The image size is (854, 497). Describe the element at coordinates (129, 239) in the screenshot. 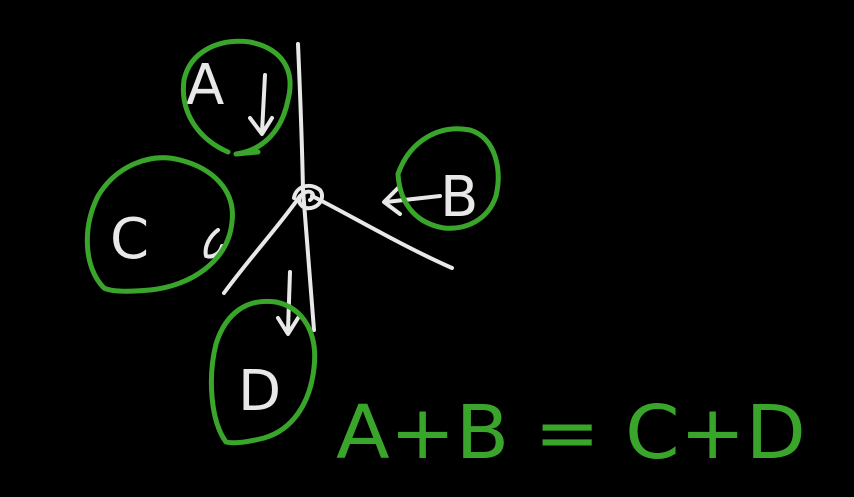

I see `label-c: C` at that location.